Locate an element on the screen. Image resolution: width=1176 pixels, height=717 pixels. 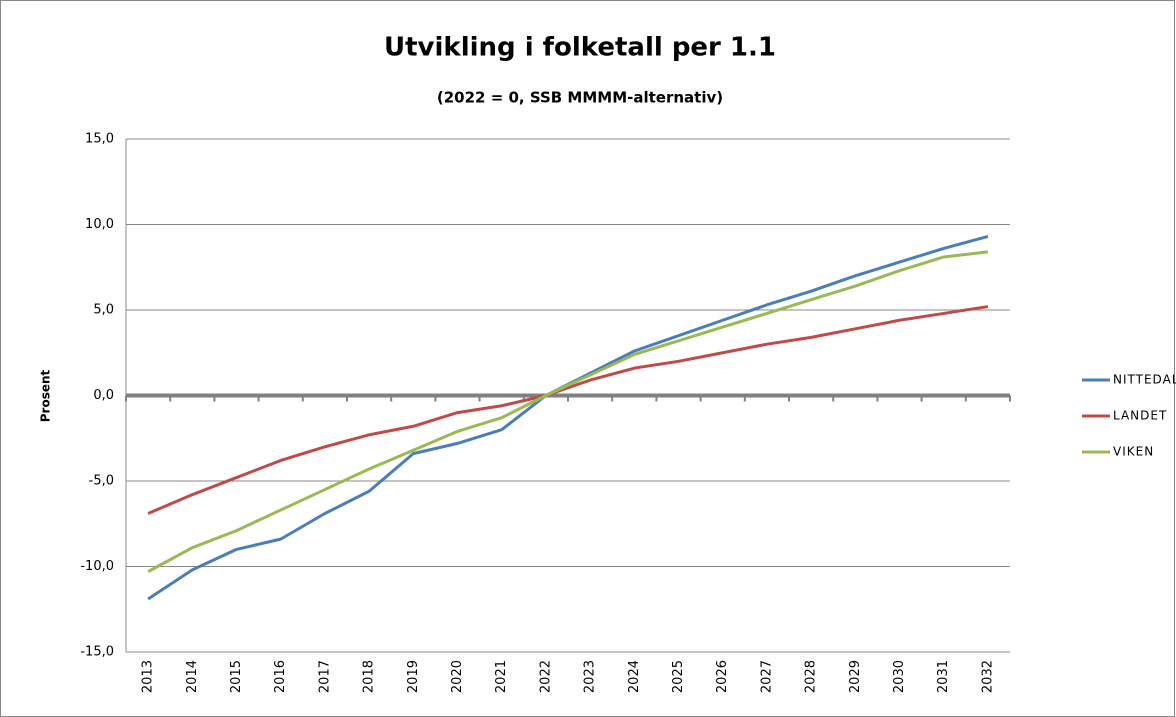
chart-title: Utvikling i folketall per 1.1 is located at coordinates (580, 48).